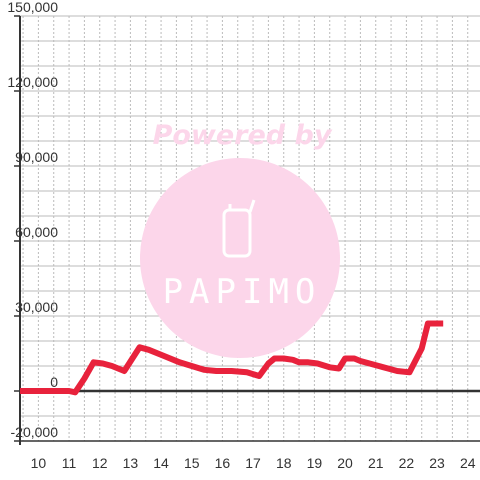 The height and width of the screenshot is (480, 480). Describe the element at coordinates (242, 292) in the screenshot. I see `watermark-brand: PAPIMO` at that location.